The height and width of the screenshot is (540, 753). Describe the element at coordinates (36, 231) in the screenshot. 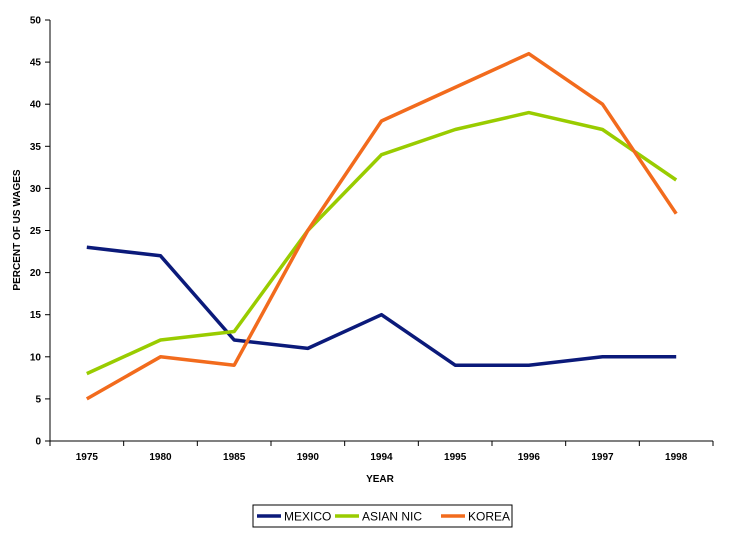

I see `y-tick-label: 25` at that location.